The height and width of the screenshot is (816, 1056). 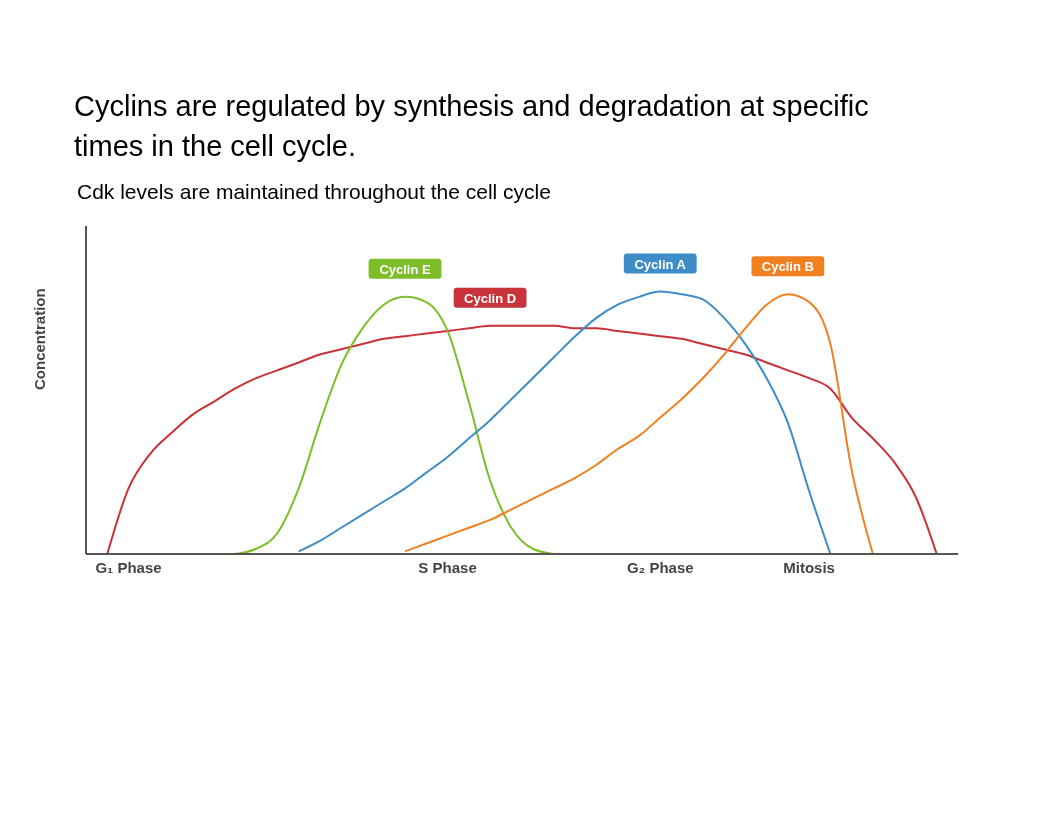 I want to click on x-tick-label: G₂ Phase, so click(x=660, y=567).